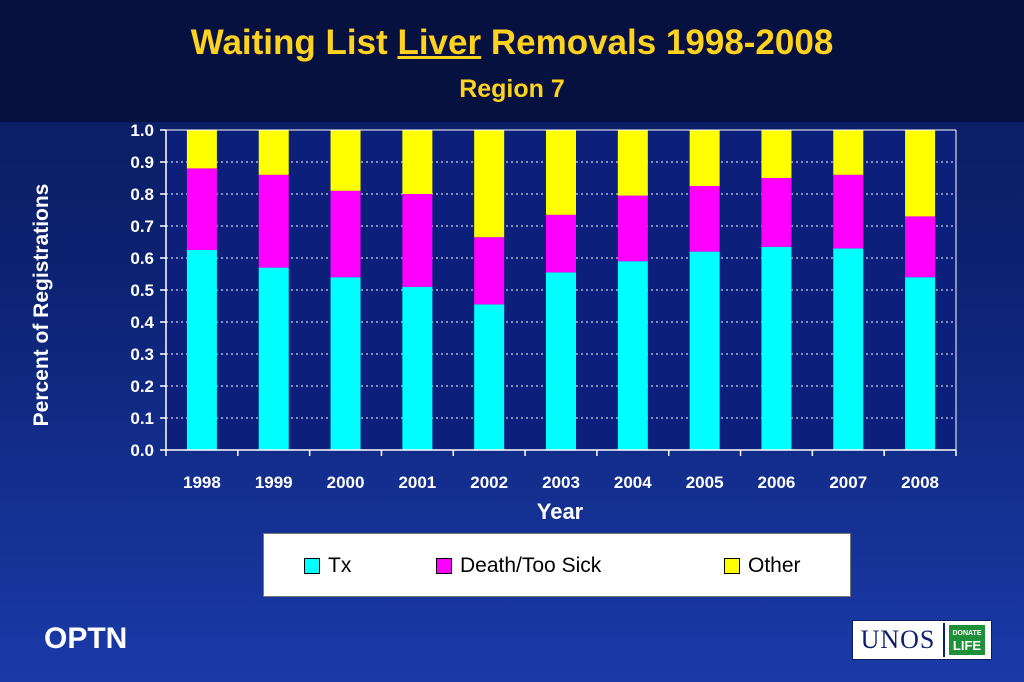  I want to click on bar-1998-death-too-sick, so click(201, 209).